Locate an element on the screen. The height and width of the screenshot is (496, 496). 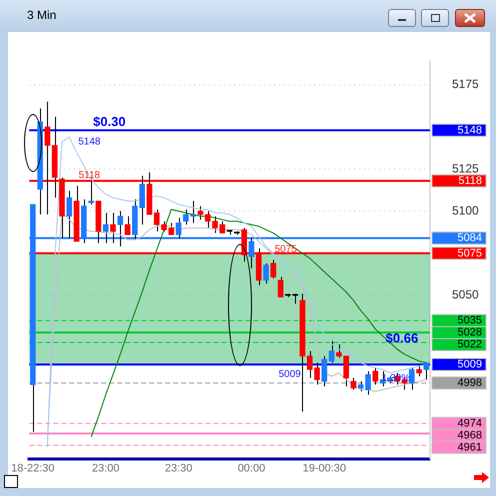
y-tick-label: 5100 is located at coordinates (466, 210).